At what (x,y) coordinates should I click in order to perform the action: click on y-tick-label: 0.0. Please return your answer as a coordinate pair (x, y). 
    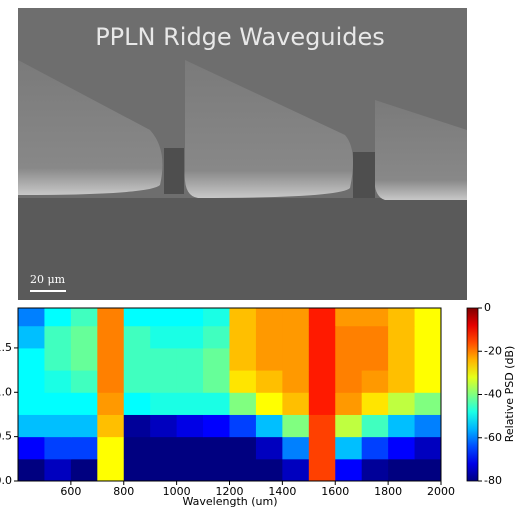
    Looking at the image, I should click on (6, 480).